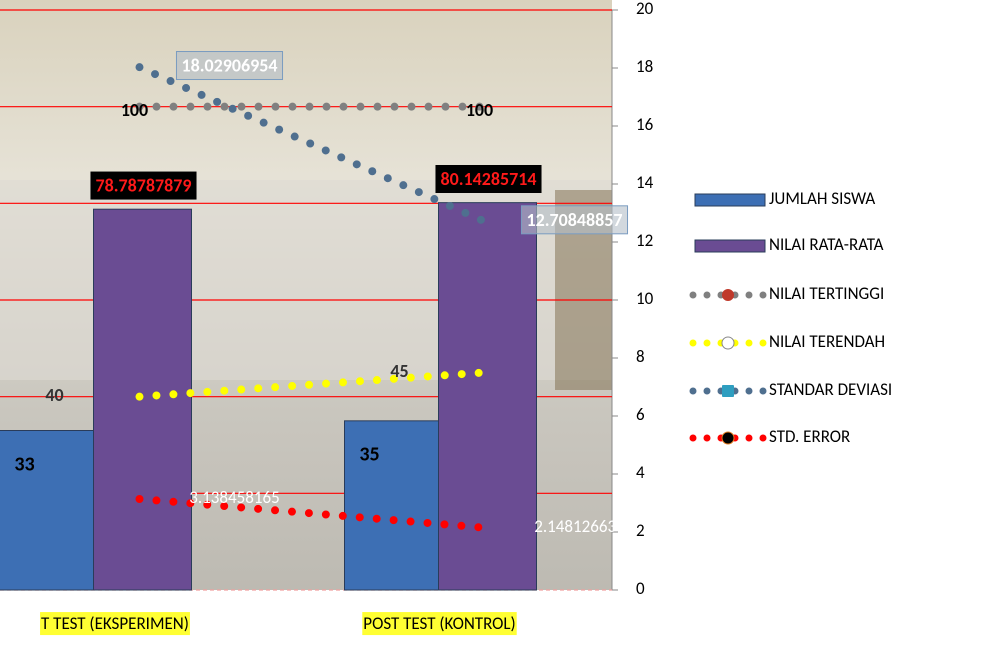 The height and width of the screenshot is (654, 992). Describe the element at coordinates (579, 526) in the screenshot. I see `data-label: 2.148126638` at that location.